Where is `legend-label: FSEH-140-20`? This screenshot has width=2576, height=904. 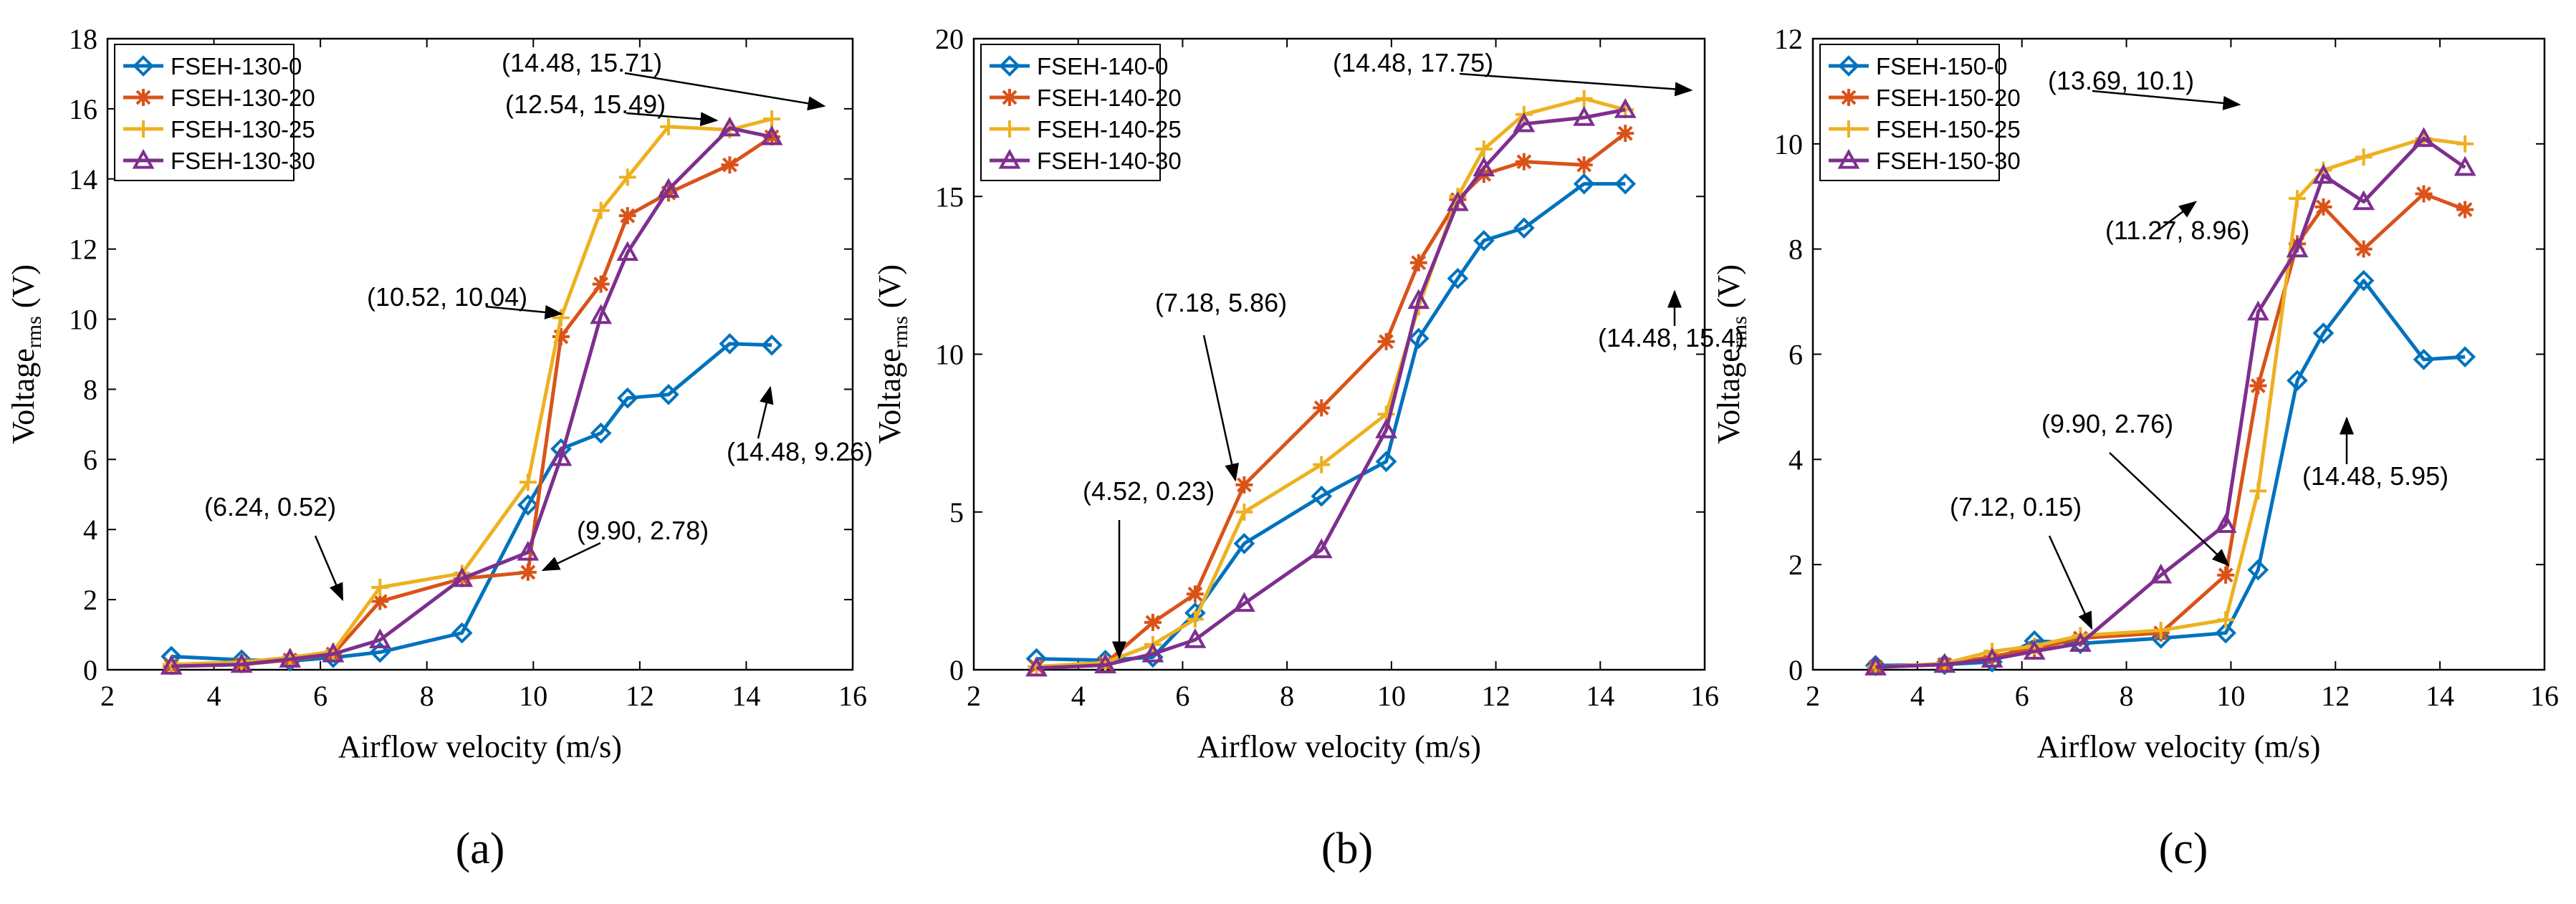 legend-label: FSEH-140-20 is located at coordinates (1109, 98).